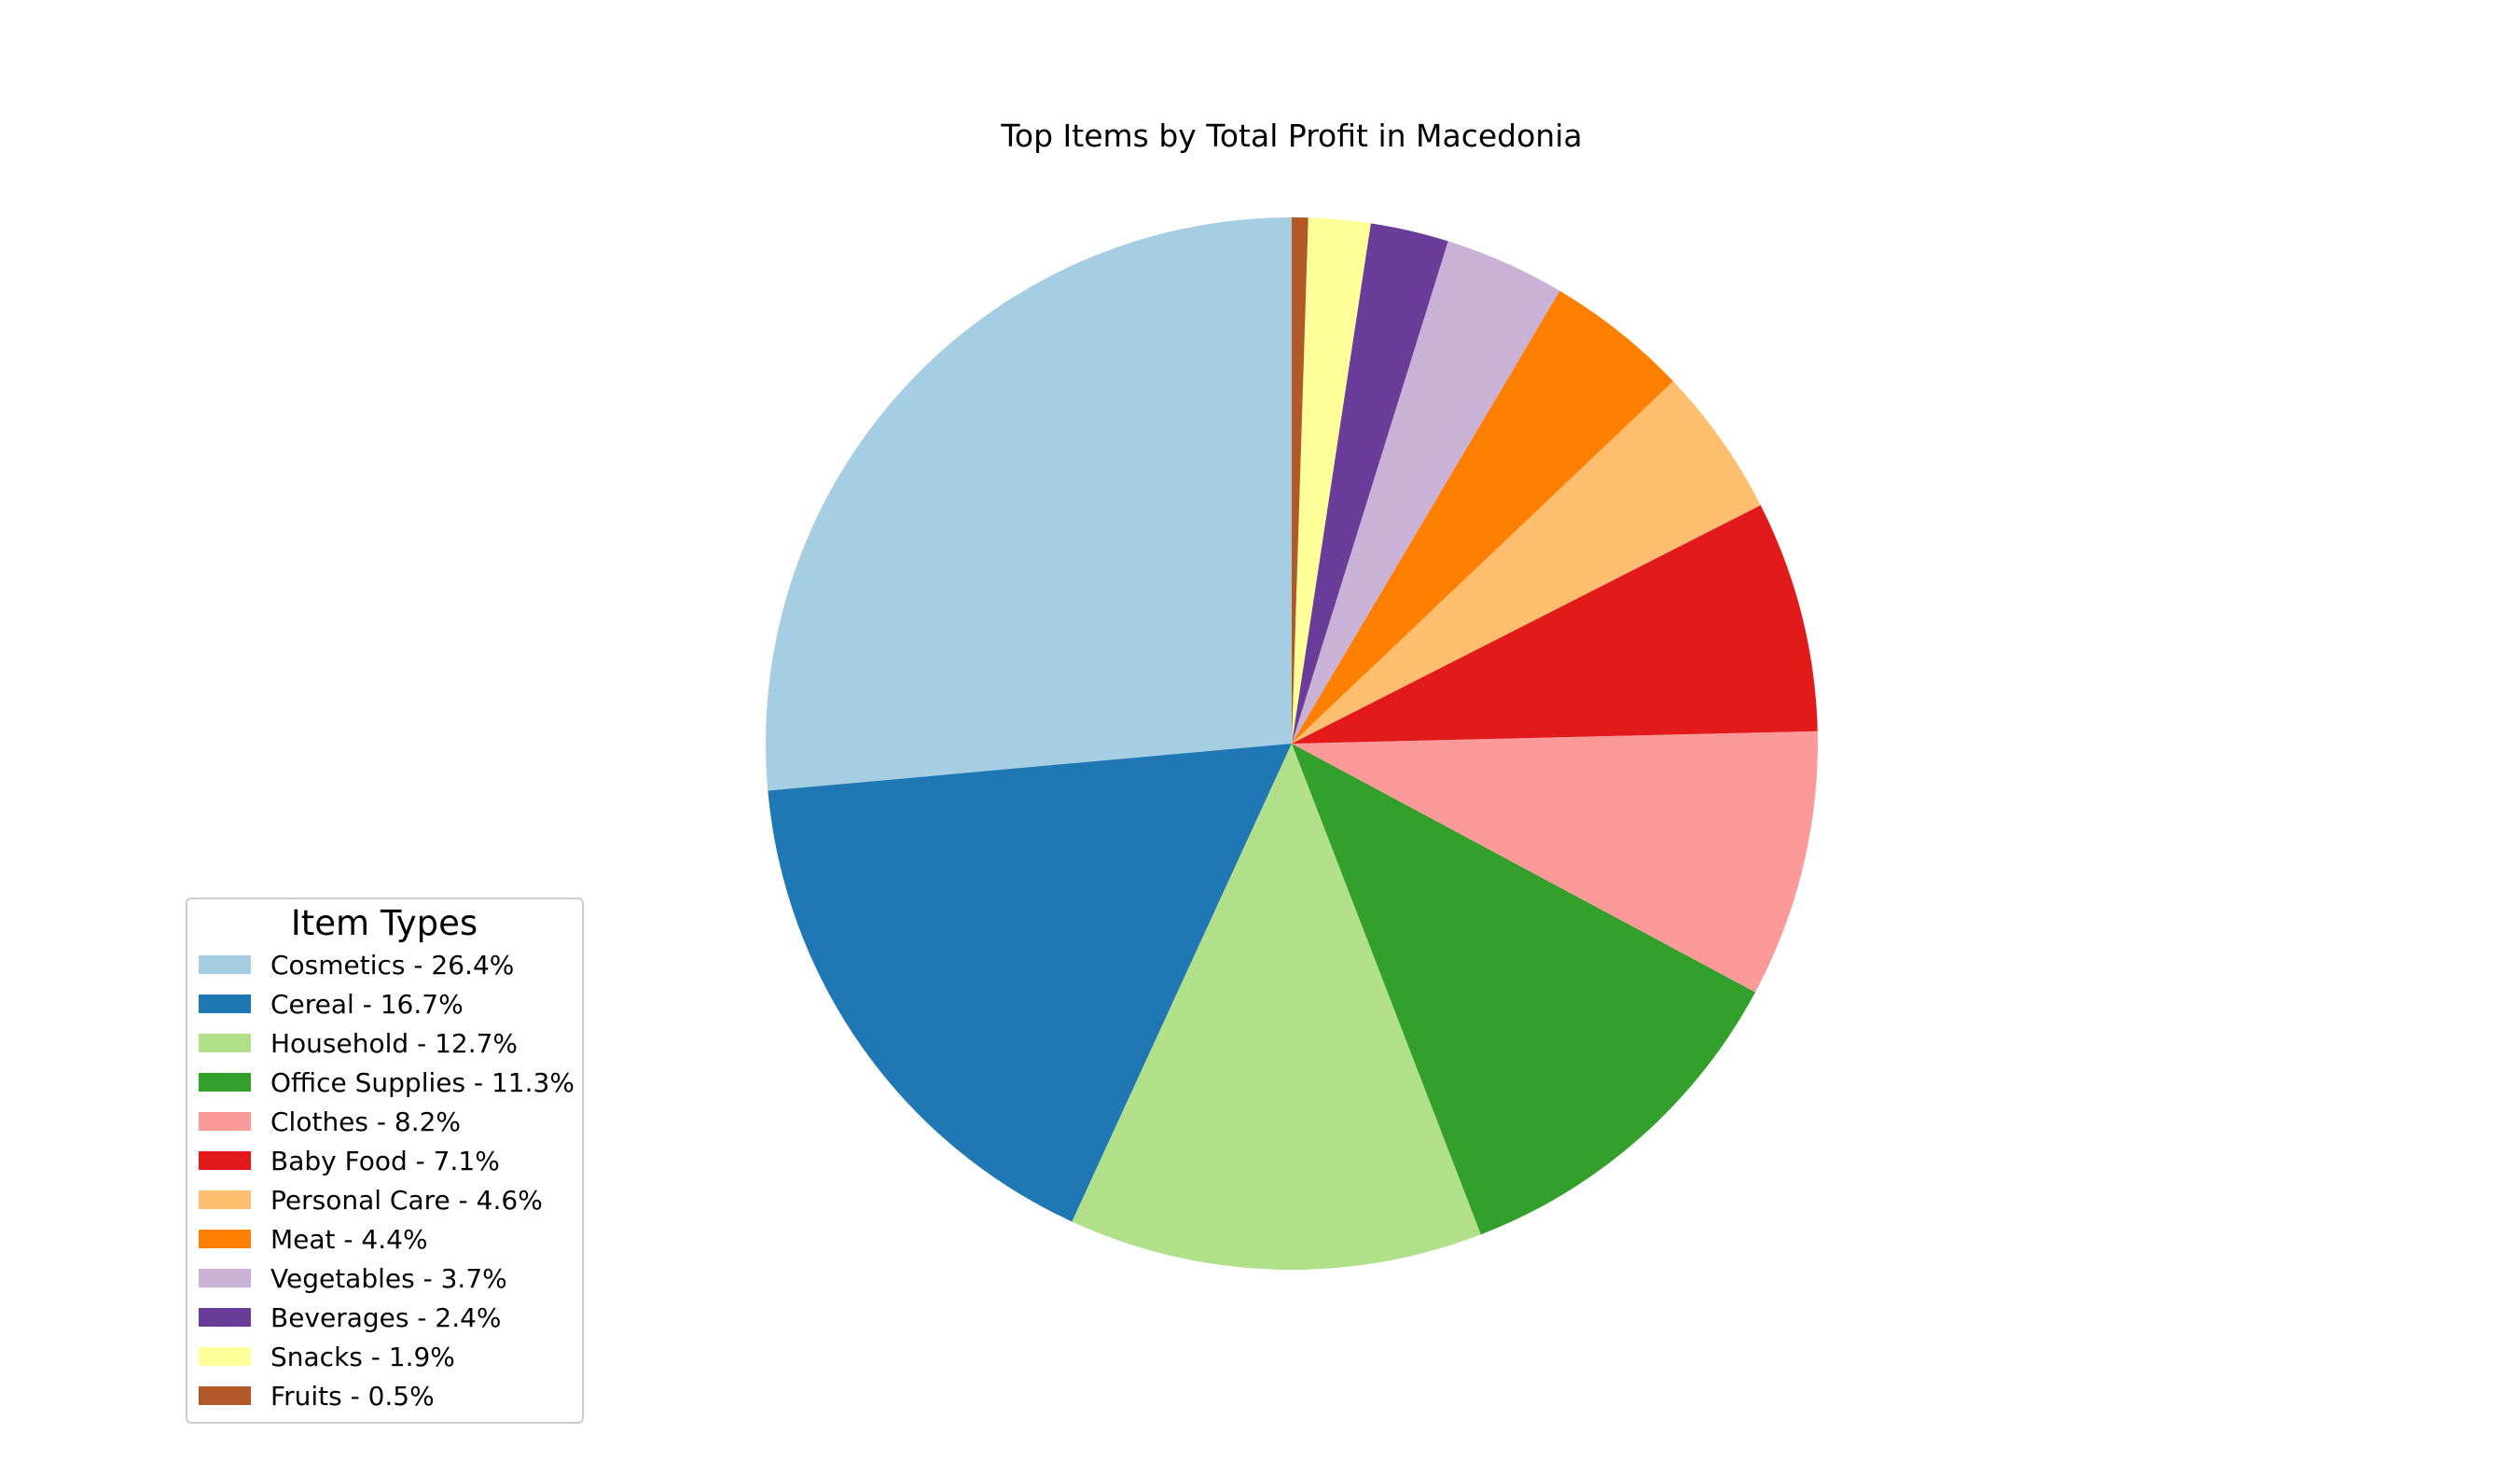  What do you see at coordinates (1029, 504) in the screenshot?
I see `pie-slice-cosmetics` at bounding box center [1029, 504].